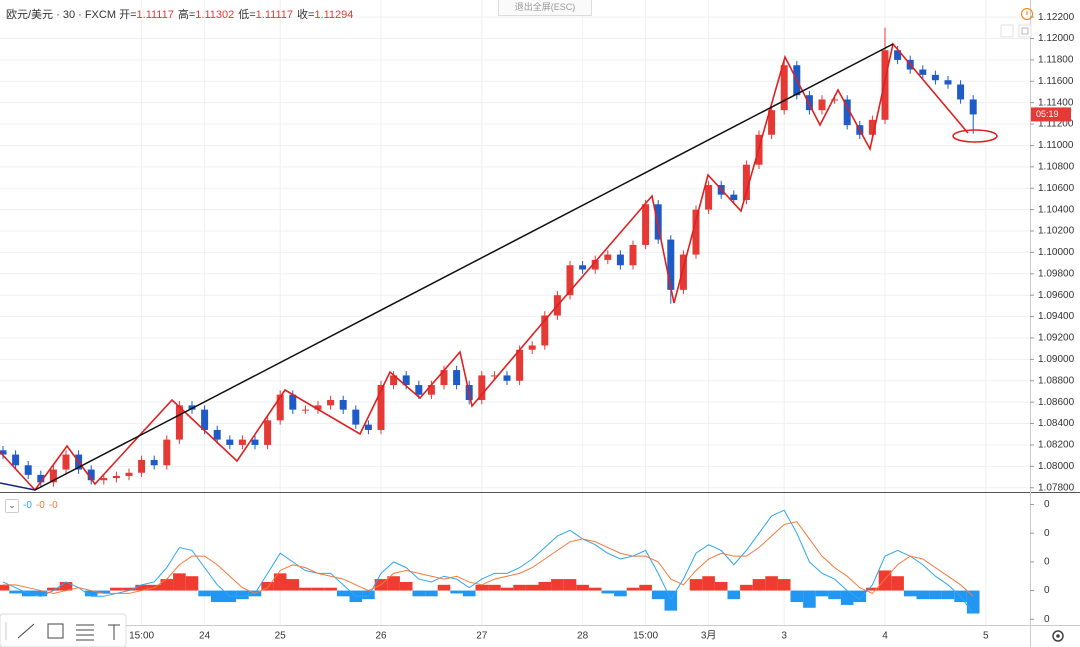 The height and width of the screenshot is (647, 1080). What do you see at coordinates (155, 15) in the screenshot?
I see `ohlc-value: 1.11117` at bounding box center [155, 15].